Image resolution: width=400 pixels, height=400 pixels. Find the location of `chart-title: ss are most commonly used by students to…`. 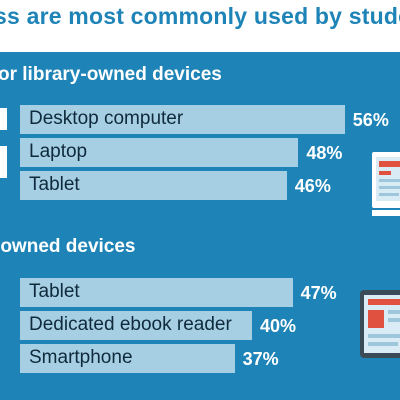

chart-title: ss are most commonly used by students to… is located at coordinates (200, 16).